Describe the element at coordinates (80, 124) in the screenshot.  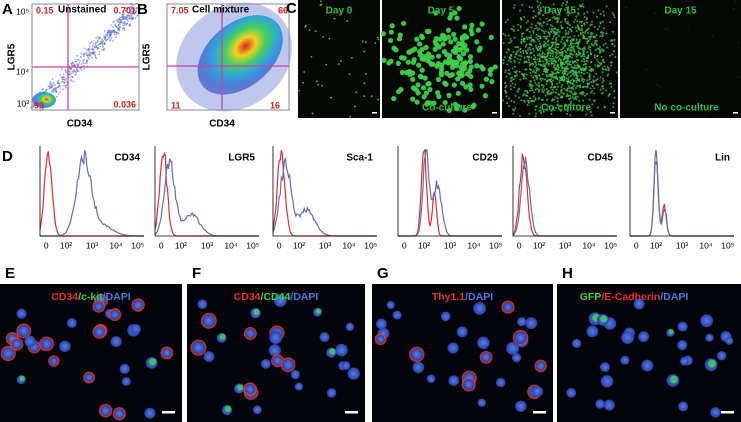
I see `x-axis-label: CD34` at that location.